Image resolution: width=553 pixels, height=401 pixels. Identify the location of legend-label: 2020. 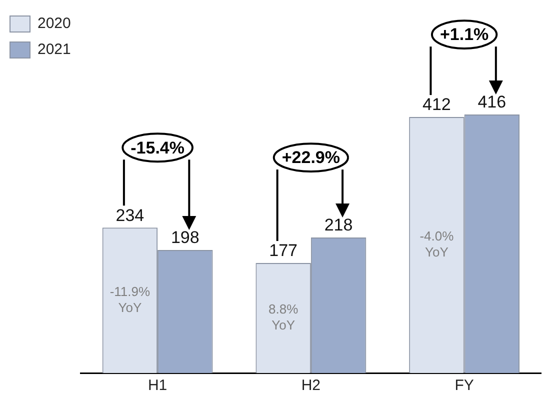
(54, 23).